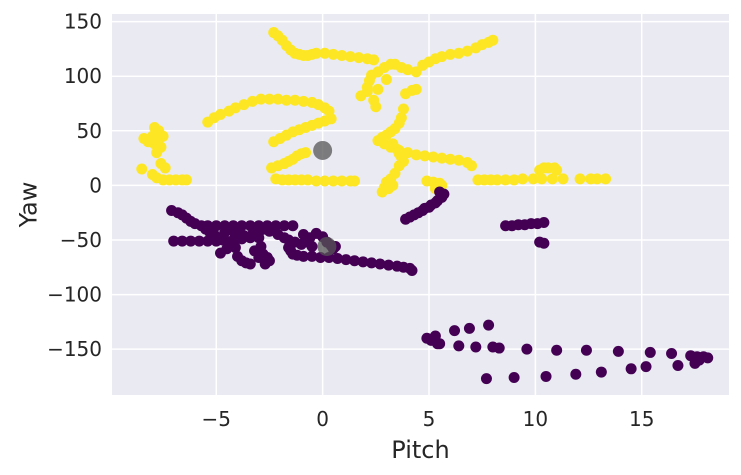  Describe the element at coordinates (74, 186) in the screenshot. I see `y-tick-labels: −150 −100 −50 0 50 100 150` at that location.